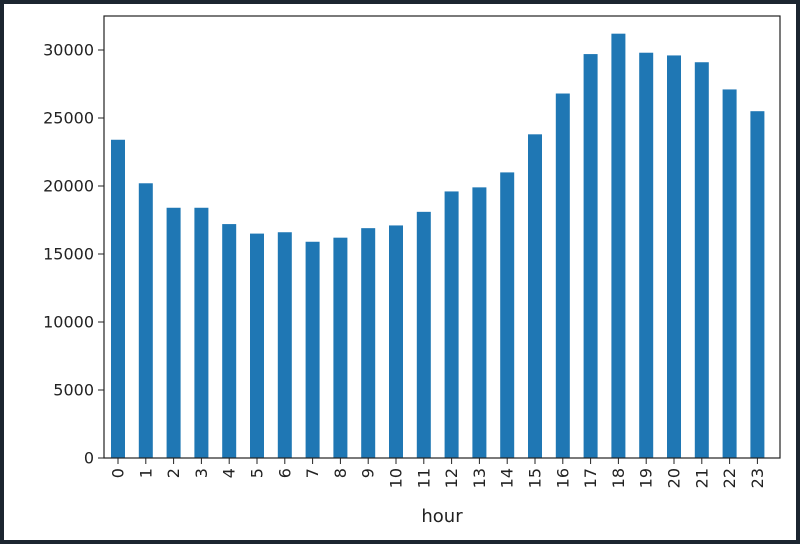 The image size is (800, 544). I want to click on x-tick-label: 3, so click(201, 473).